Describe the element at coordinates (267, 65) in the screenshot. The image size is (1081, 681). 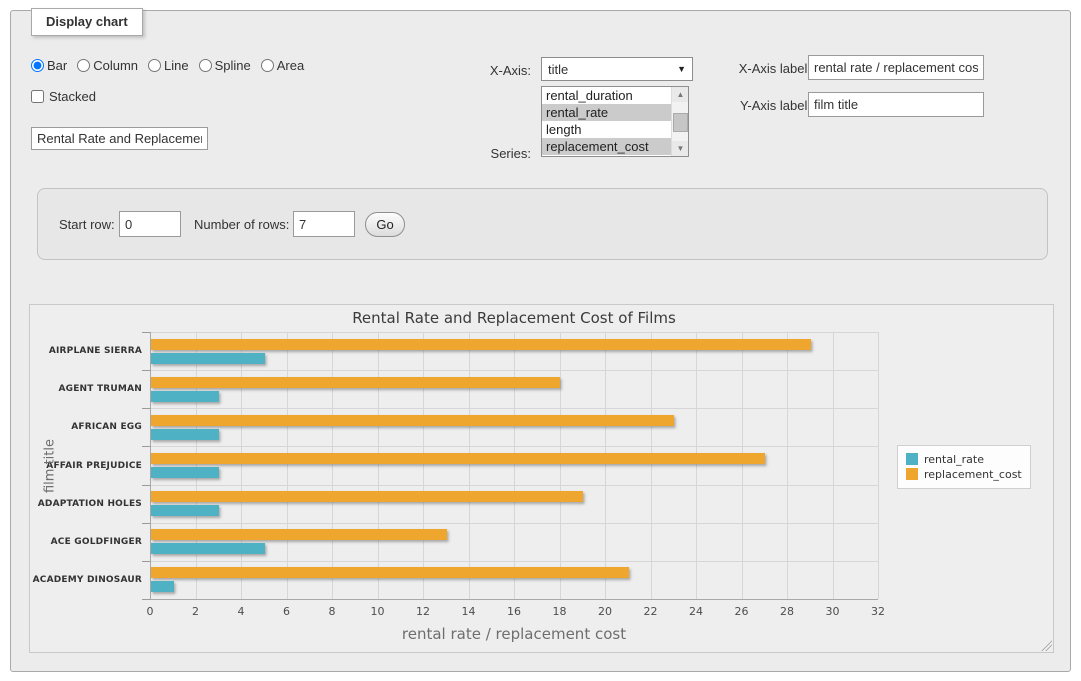
I see `radio-area` at that location.